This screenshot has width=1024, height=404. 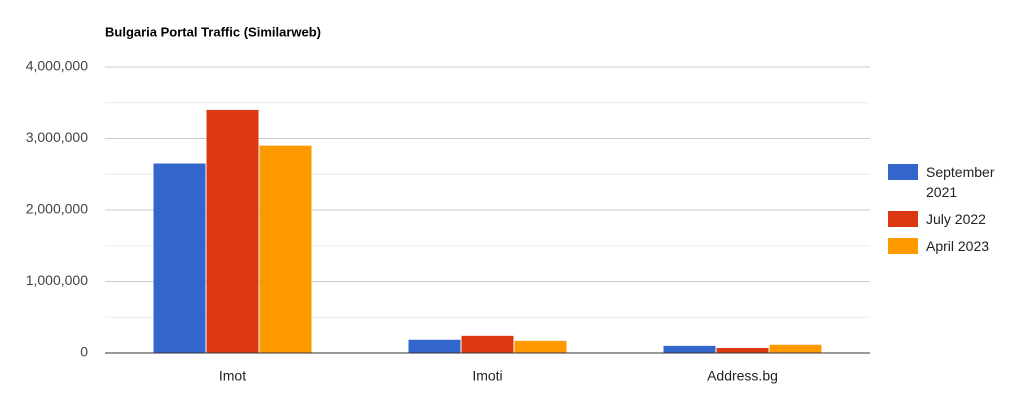 What do you see at coordinates (57, 137) in the screenshot?
I see `y-tick-label: 3,000,000` at bounding box center [57, 137].